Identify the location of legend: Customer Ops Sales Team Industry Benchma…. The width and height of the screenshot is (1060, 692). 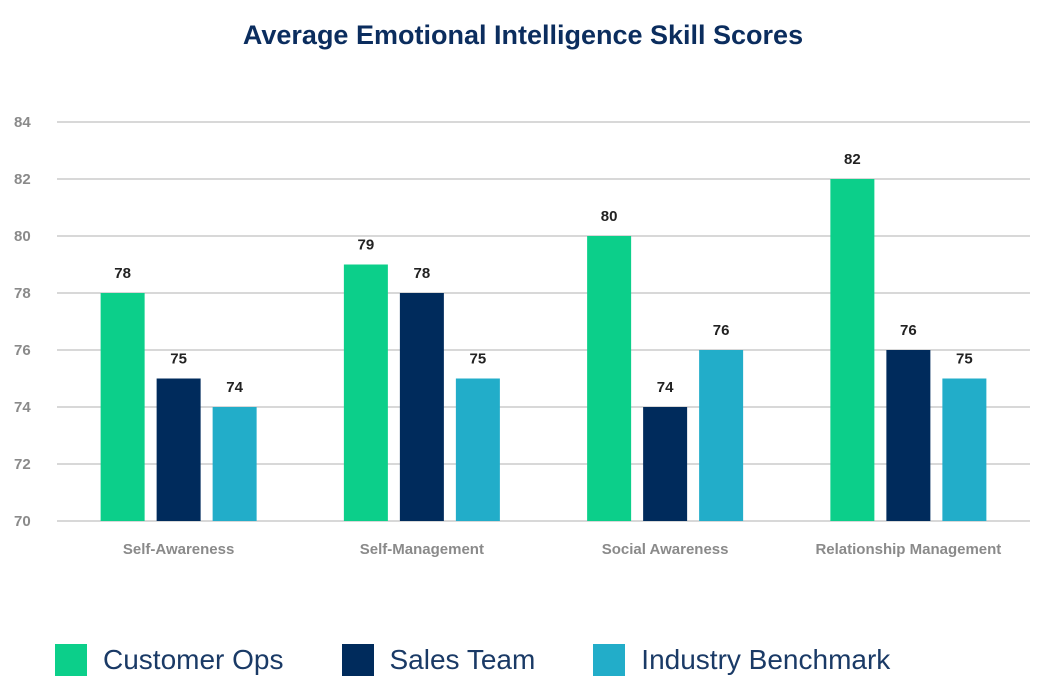
(501, 660).